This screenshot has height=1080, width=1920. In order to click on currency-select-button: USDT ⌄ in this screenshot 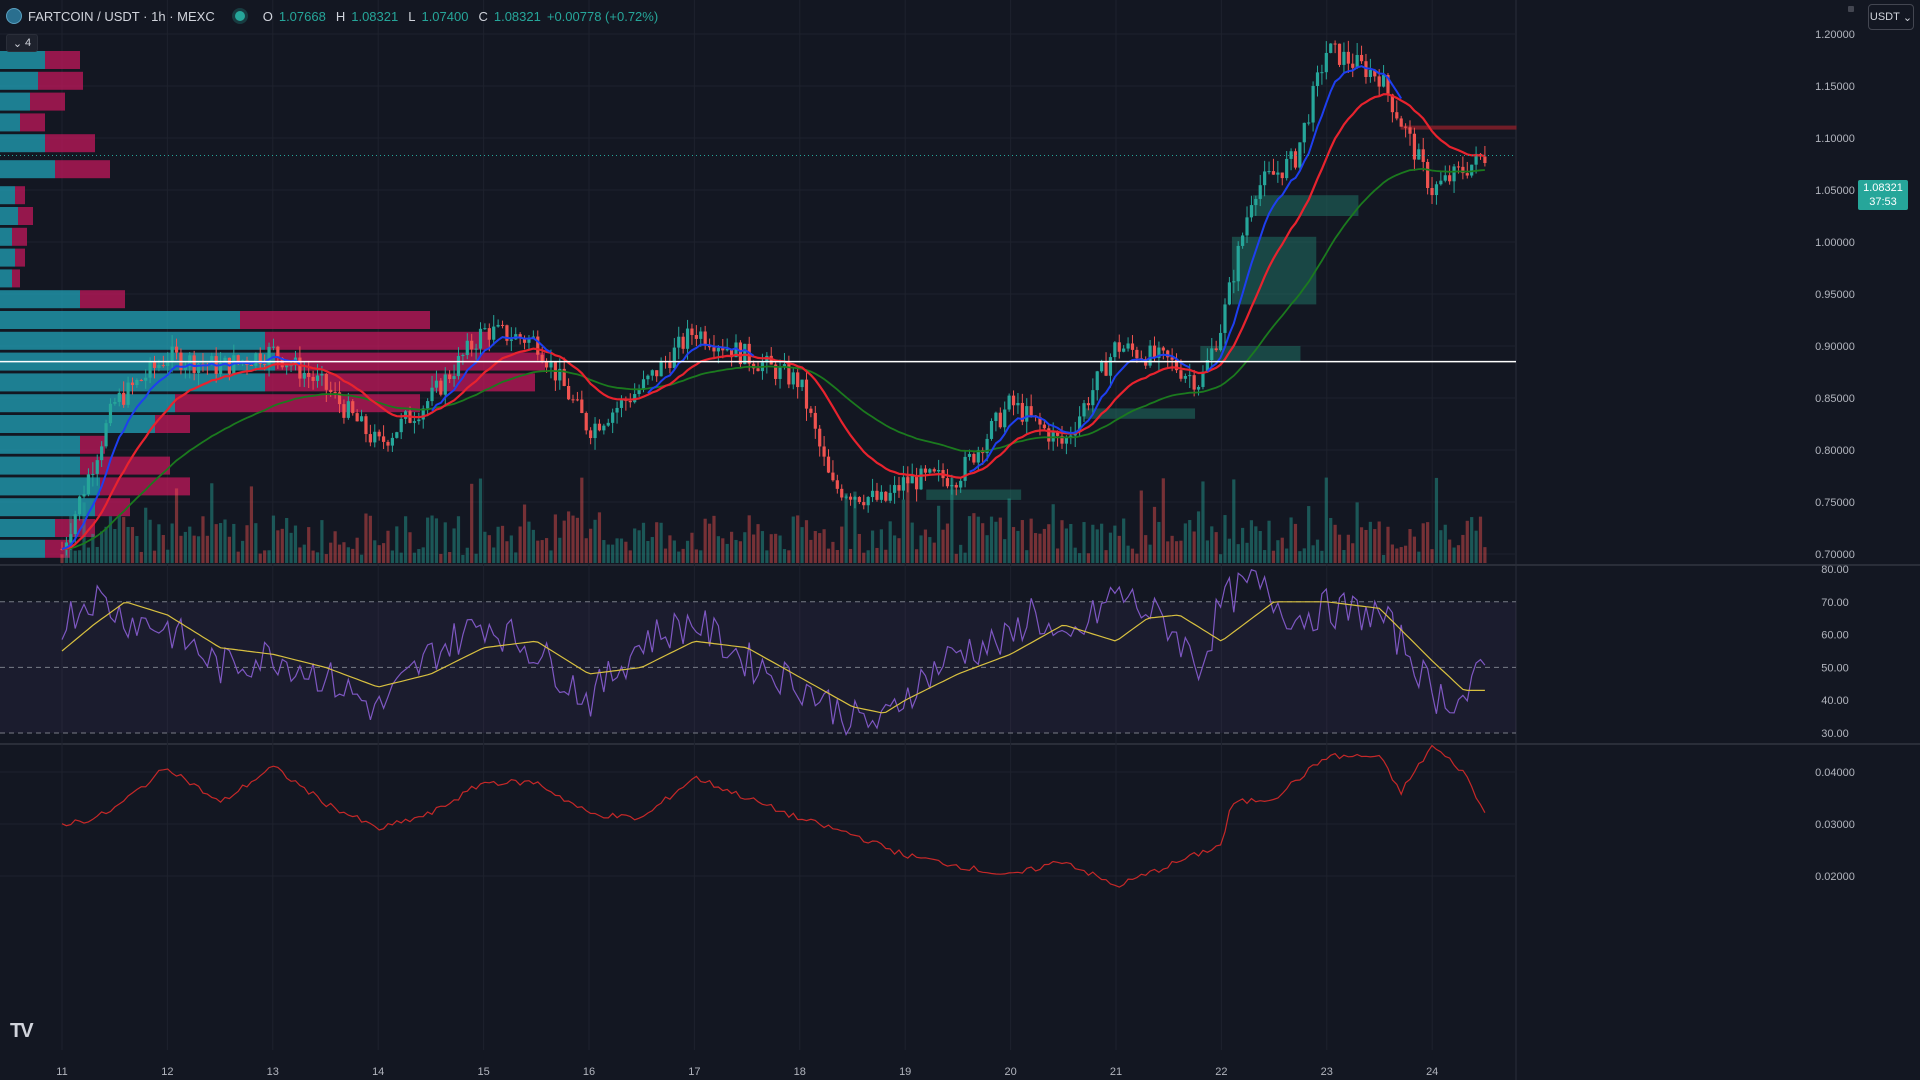, I will do `click(1891, 17)`.